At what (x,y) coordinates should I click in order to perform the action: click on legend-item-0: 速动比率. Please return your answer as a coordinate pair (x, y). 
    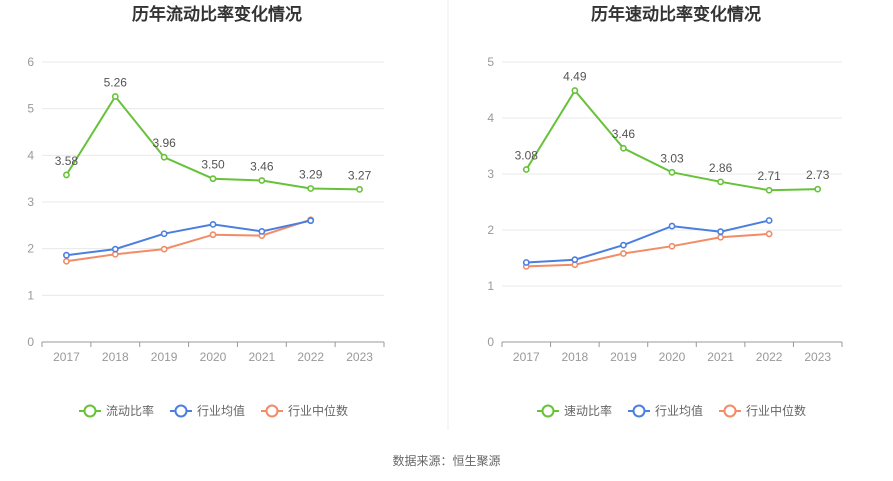
    Looking at the image, I should click on (574, 410).